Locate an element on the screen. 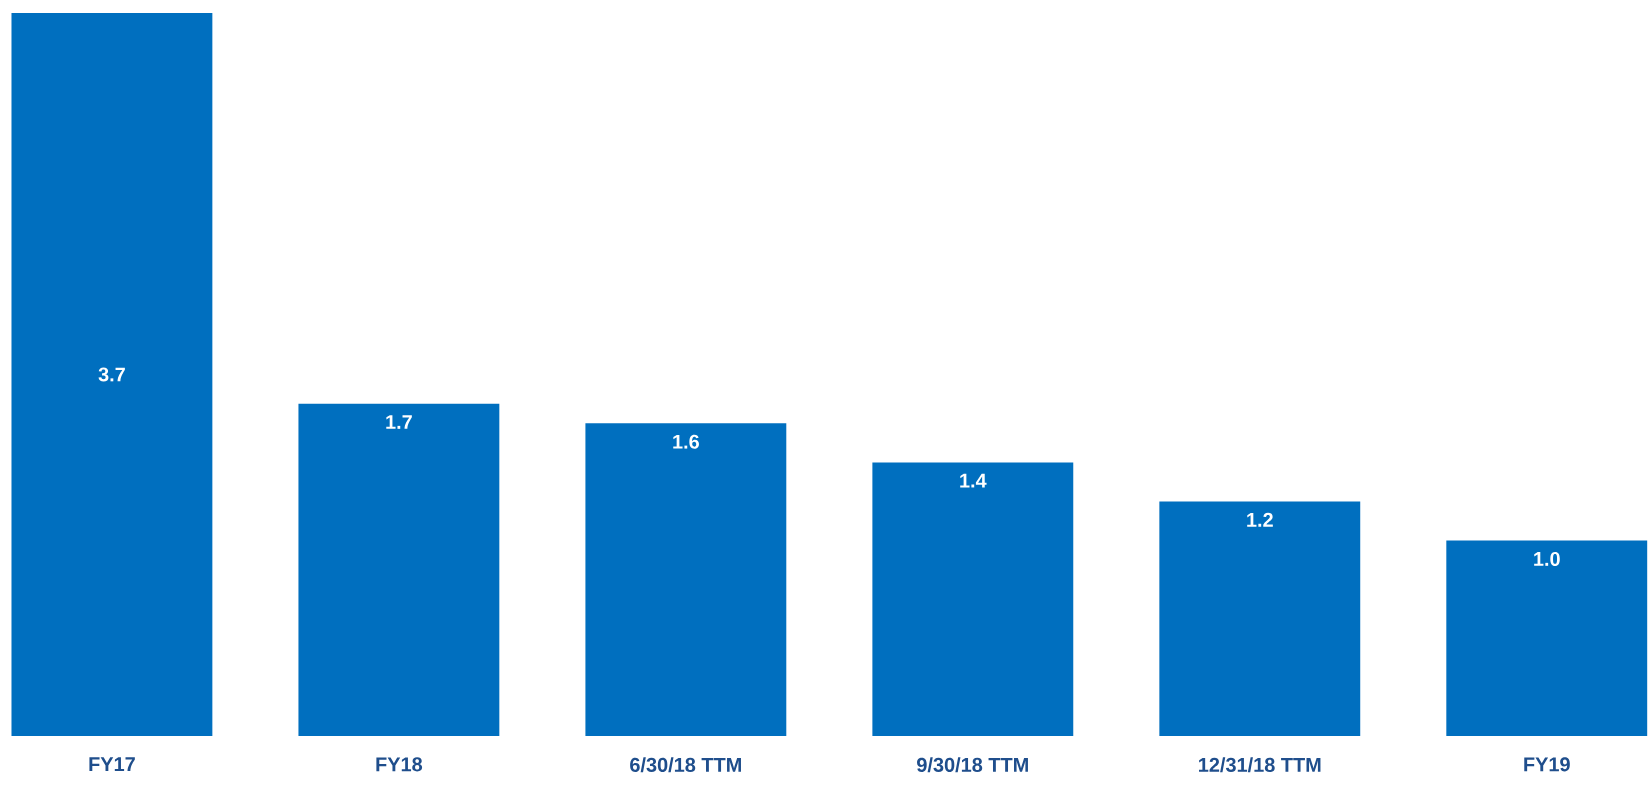  x-tick-label: 12/31/18 TTM is located at coordinates (1260, 765).